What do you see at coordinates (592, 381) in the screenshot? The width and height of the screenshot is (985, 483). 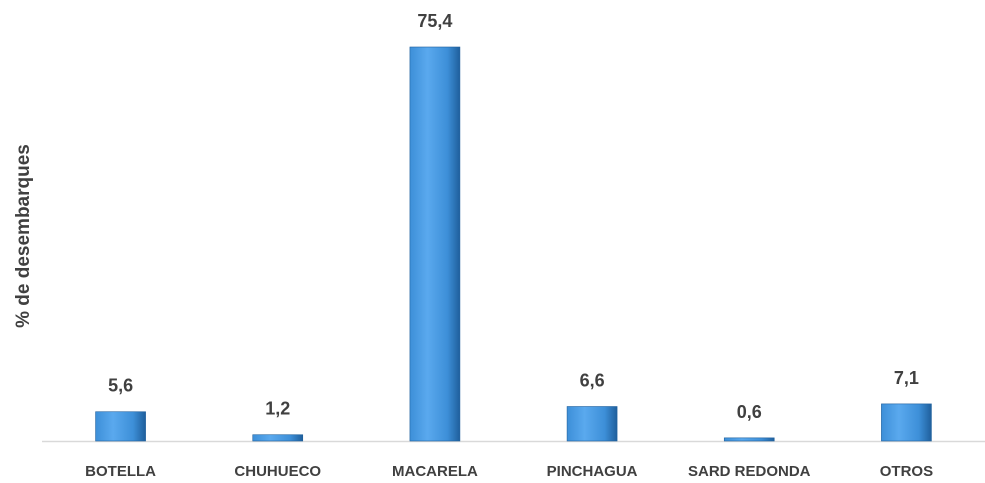 I see `data-label: 6,6` at bounding box center [592, 381].